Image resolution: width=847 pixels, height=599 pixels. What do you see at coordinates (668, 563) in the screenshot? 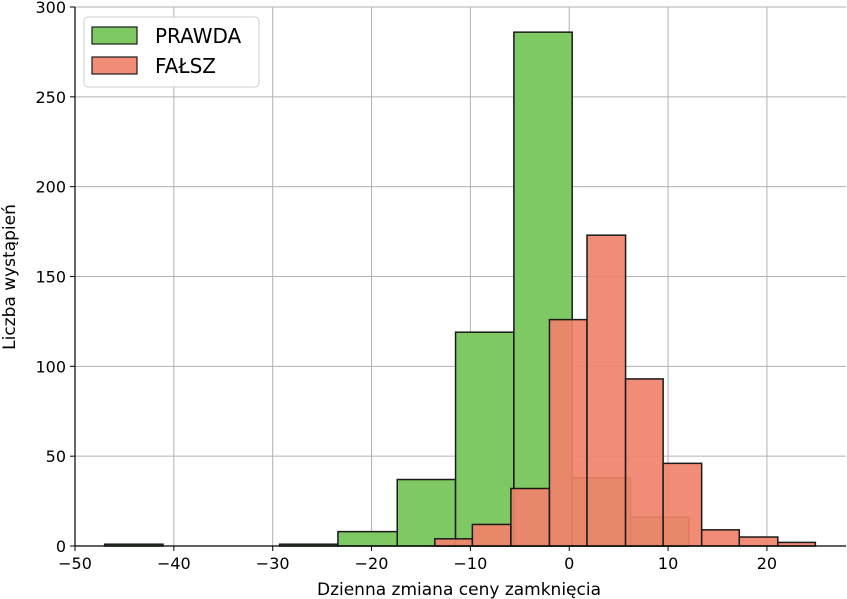
I see `x-tick-label: 10` at bounding box center [668, 563].